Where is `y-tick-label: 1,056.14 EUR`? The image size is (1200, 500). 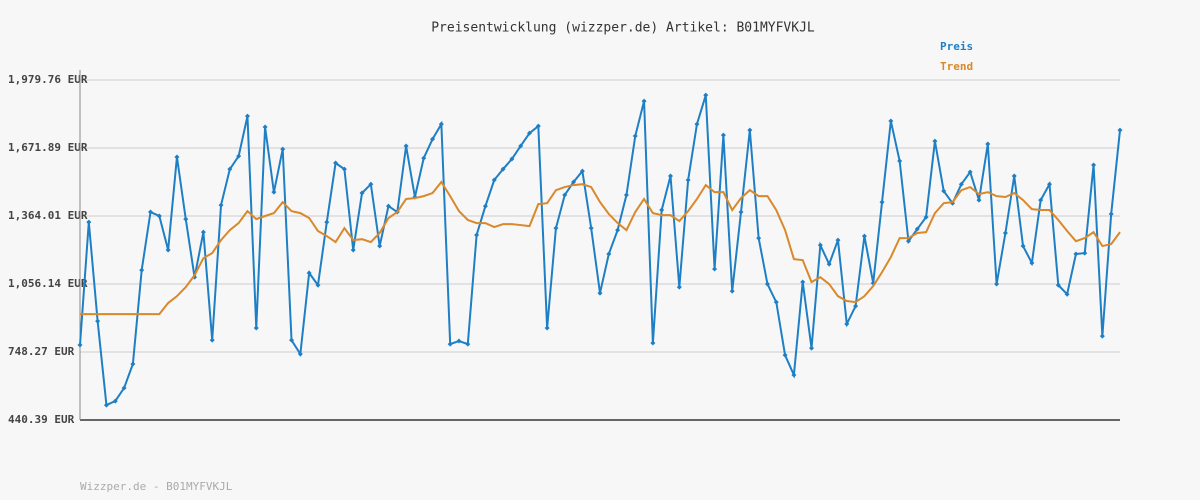
y-tick-label: 1,056.14 EUR is located at coordinates (48, 283).